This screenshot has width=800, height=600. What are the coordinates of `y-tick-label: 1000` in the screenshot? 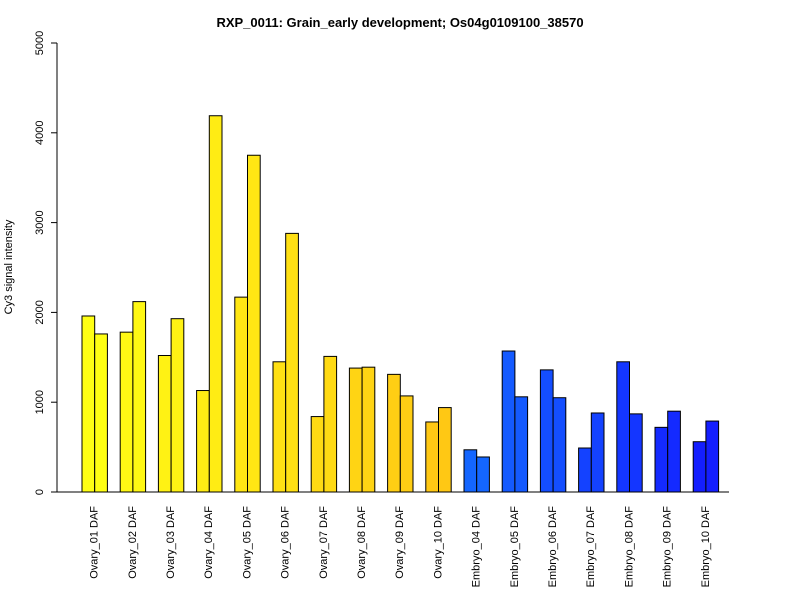 It's located at (40, 402).